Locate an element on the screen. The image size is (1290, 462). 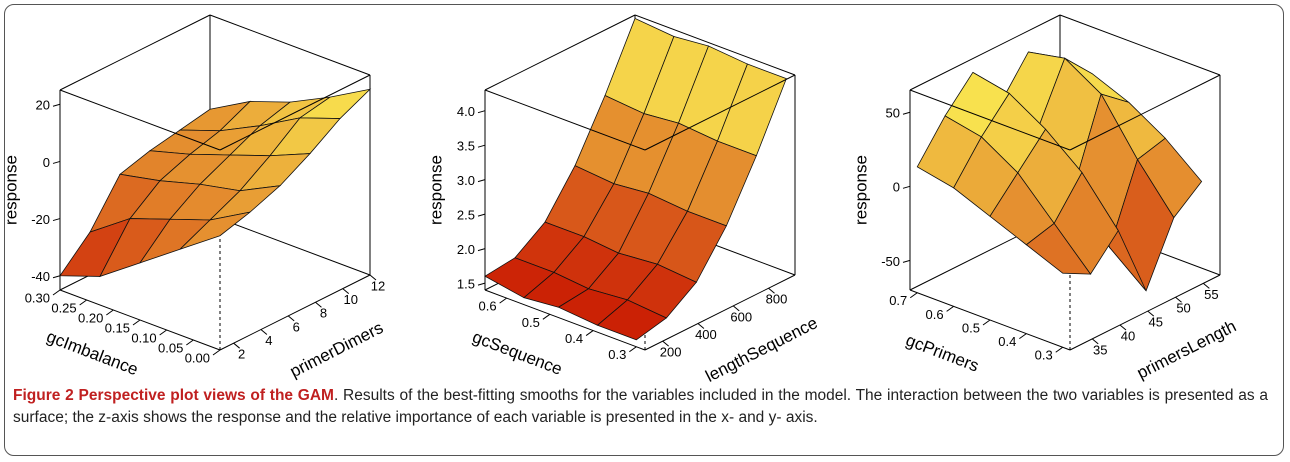
y-tick-label: 200 is located at coordinates (671, 352).